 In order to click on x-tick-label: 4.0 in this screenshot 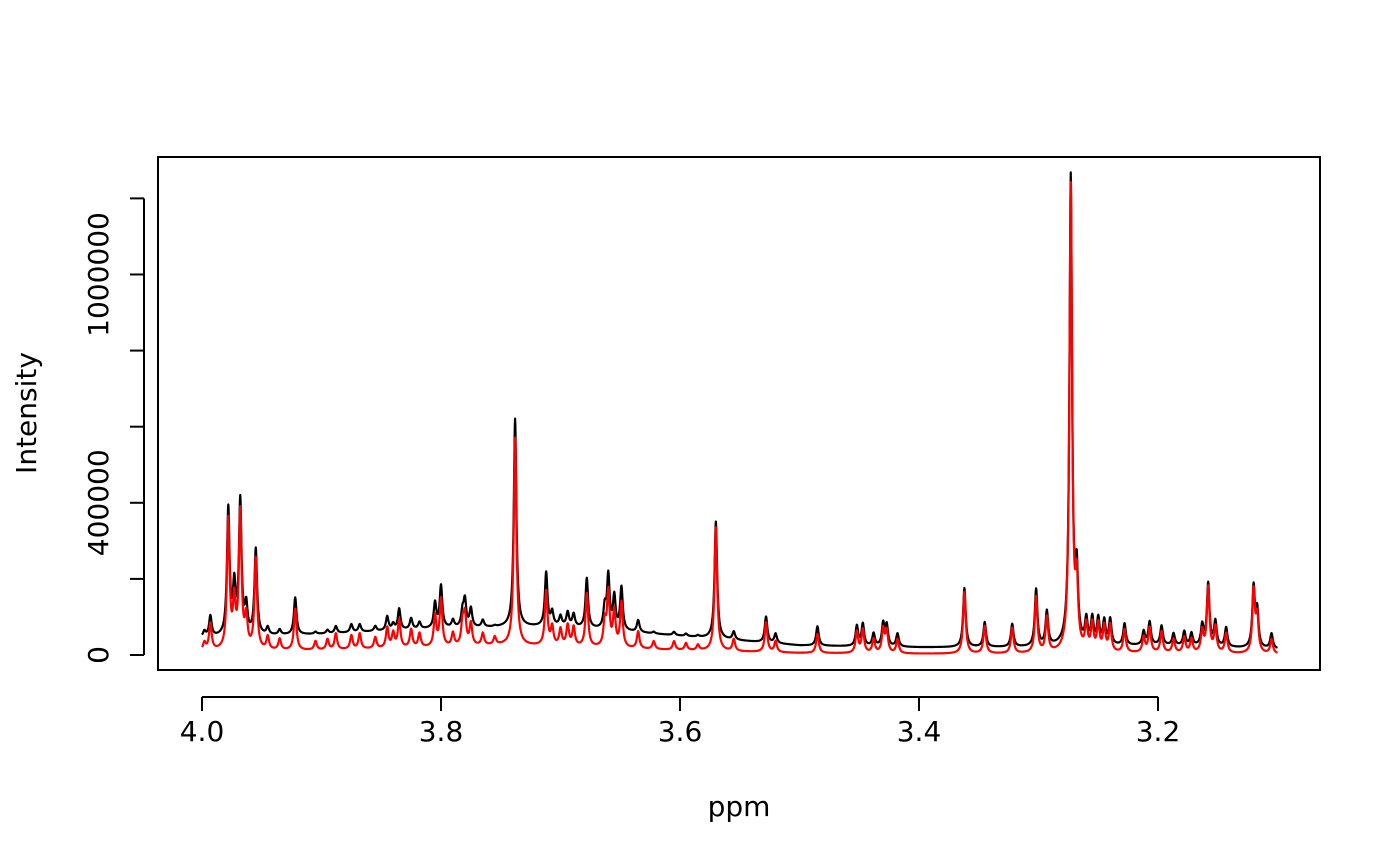, I will do `click(202, 731)`.